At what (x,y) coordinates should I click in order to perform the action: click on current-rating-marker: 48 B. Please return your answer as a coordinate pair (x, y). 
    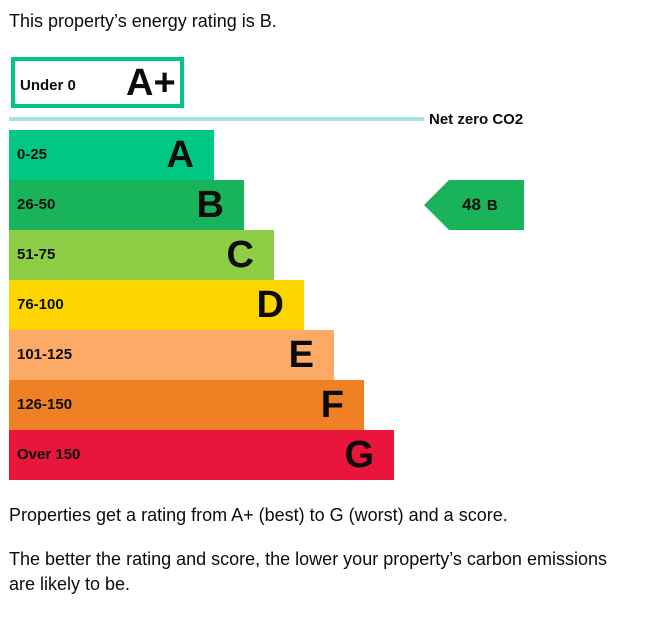
    Looking at the image, I should click on (474, 205).